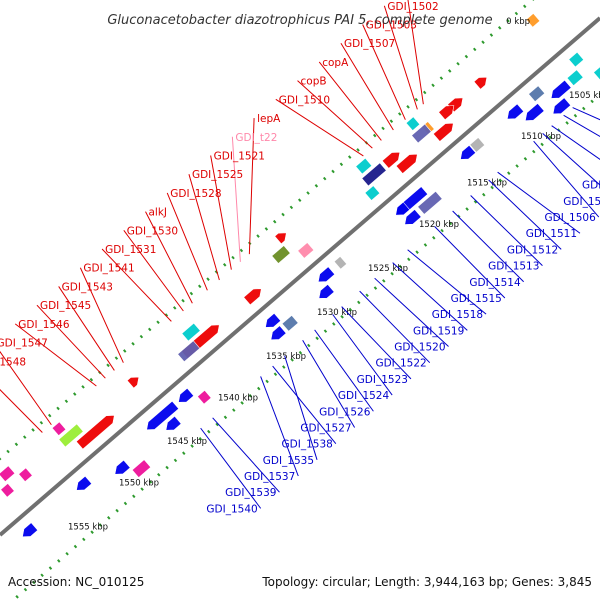  I want to click on gene-label: GDI_1543, so click(87, 287).